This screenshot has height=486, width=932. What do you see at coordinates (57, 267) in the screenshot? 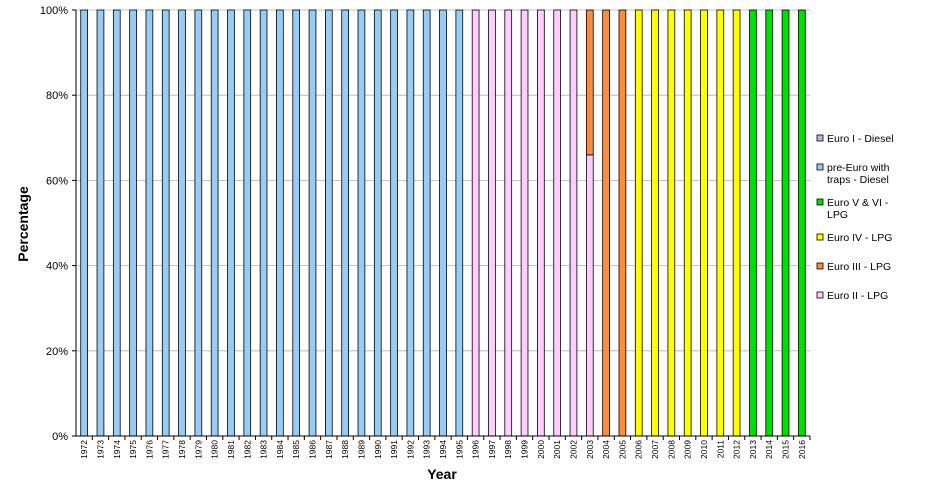
I see `y-tick-label: 40%` at bounding box center [57, 267].